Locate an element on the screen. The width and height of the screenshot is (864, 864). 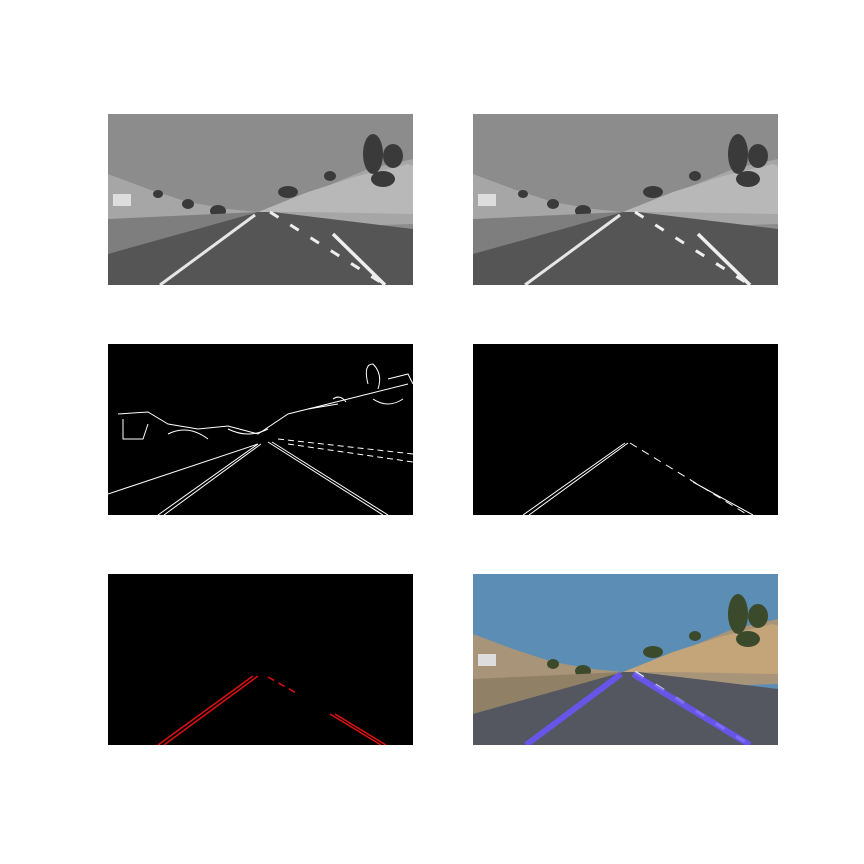
grayscale-image is located at coordinates (260, 199).